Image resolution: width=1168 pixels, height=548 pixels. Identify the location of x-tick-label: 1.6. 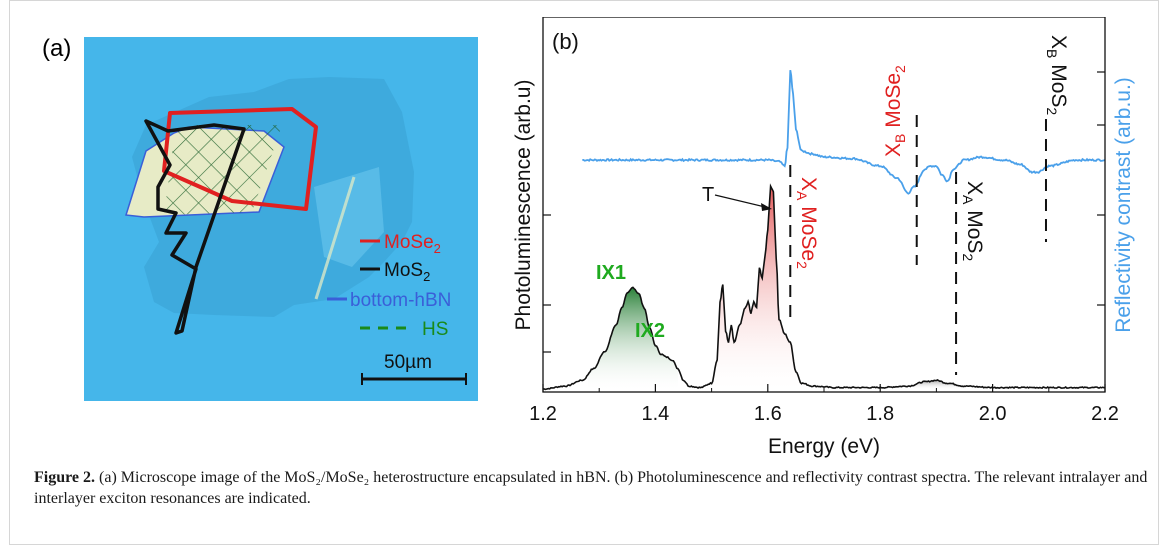
(768, 414).